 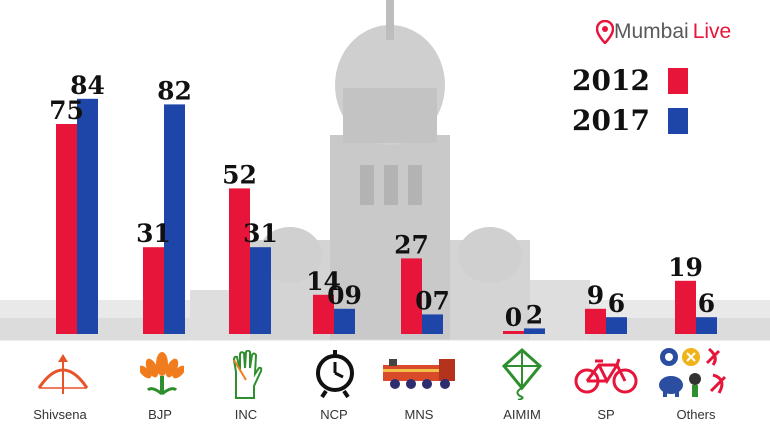 What do you see at coordinates (534, 314) in the screenshot?
I see `bar-label-aimim-2017: 2` at bounding box center [534, 314].